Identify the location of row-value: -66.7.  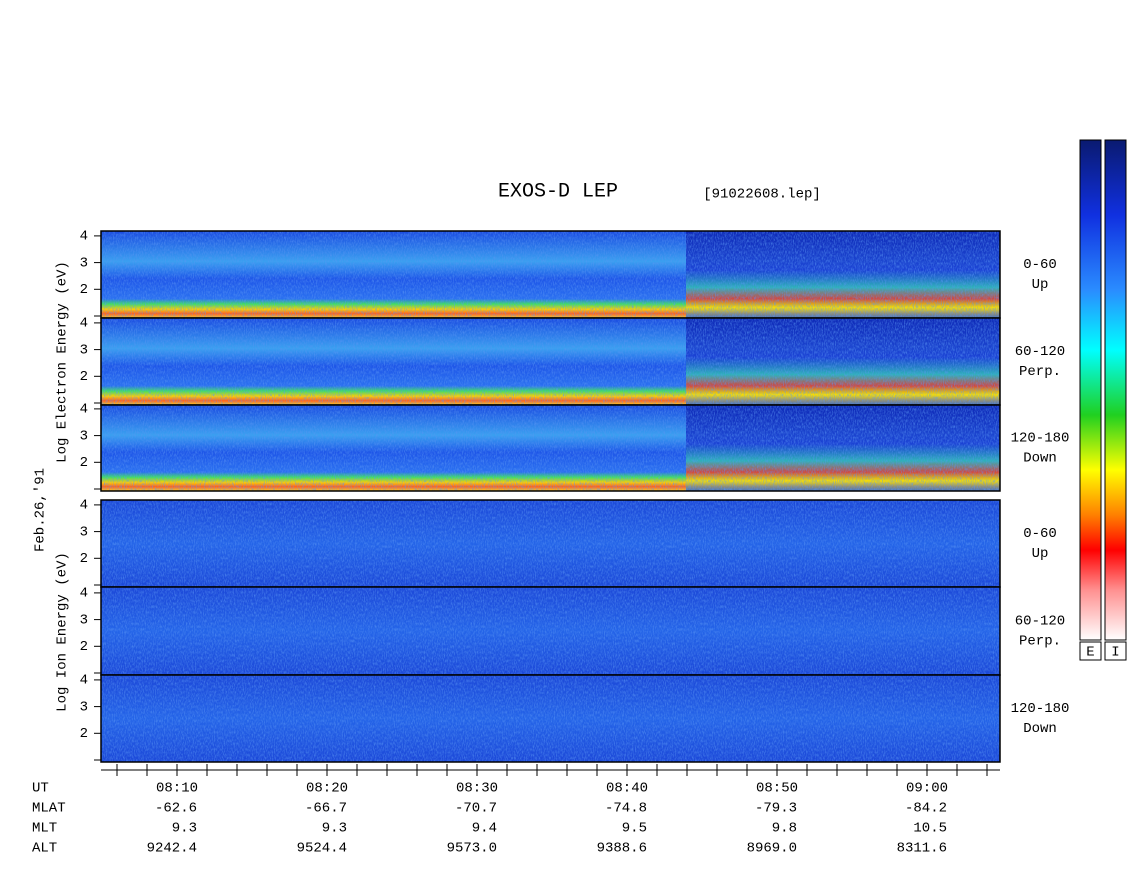
(326, 809).